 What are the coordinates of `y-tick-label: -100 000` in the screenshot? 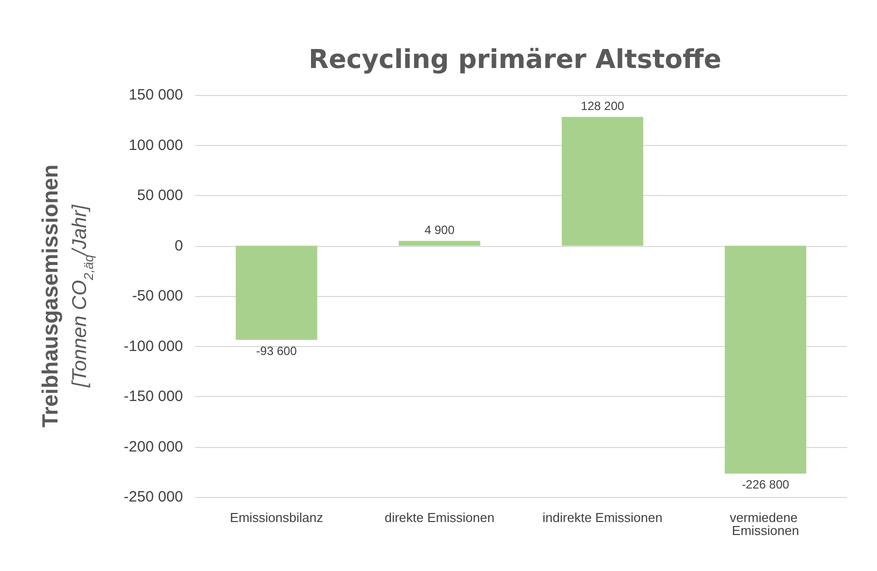 It's located at (153, 346).